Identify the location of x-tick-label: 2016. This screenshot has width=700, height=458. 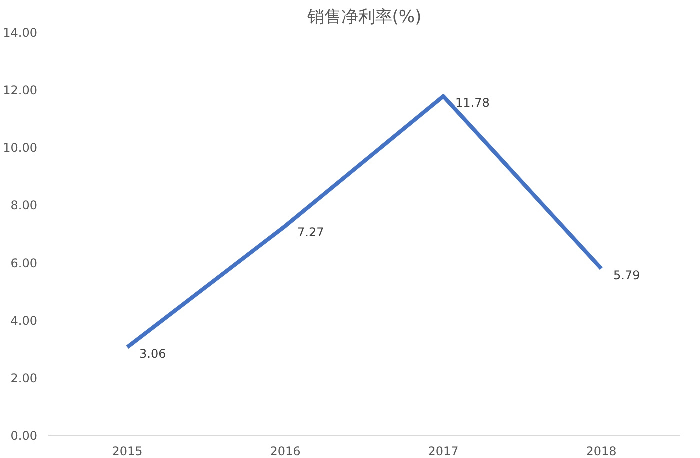
(285, 451).